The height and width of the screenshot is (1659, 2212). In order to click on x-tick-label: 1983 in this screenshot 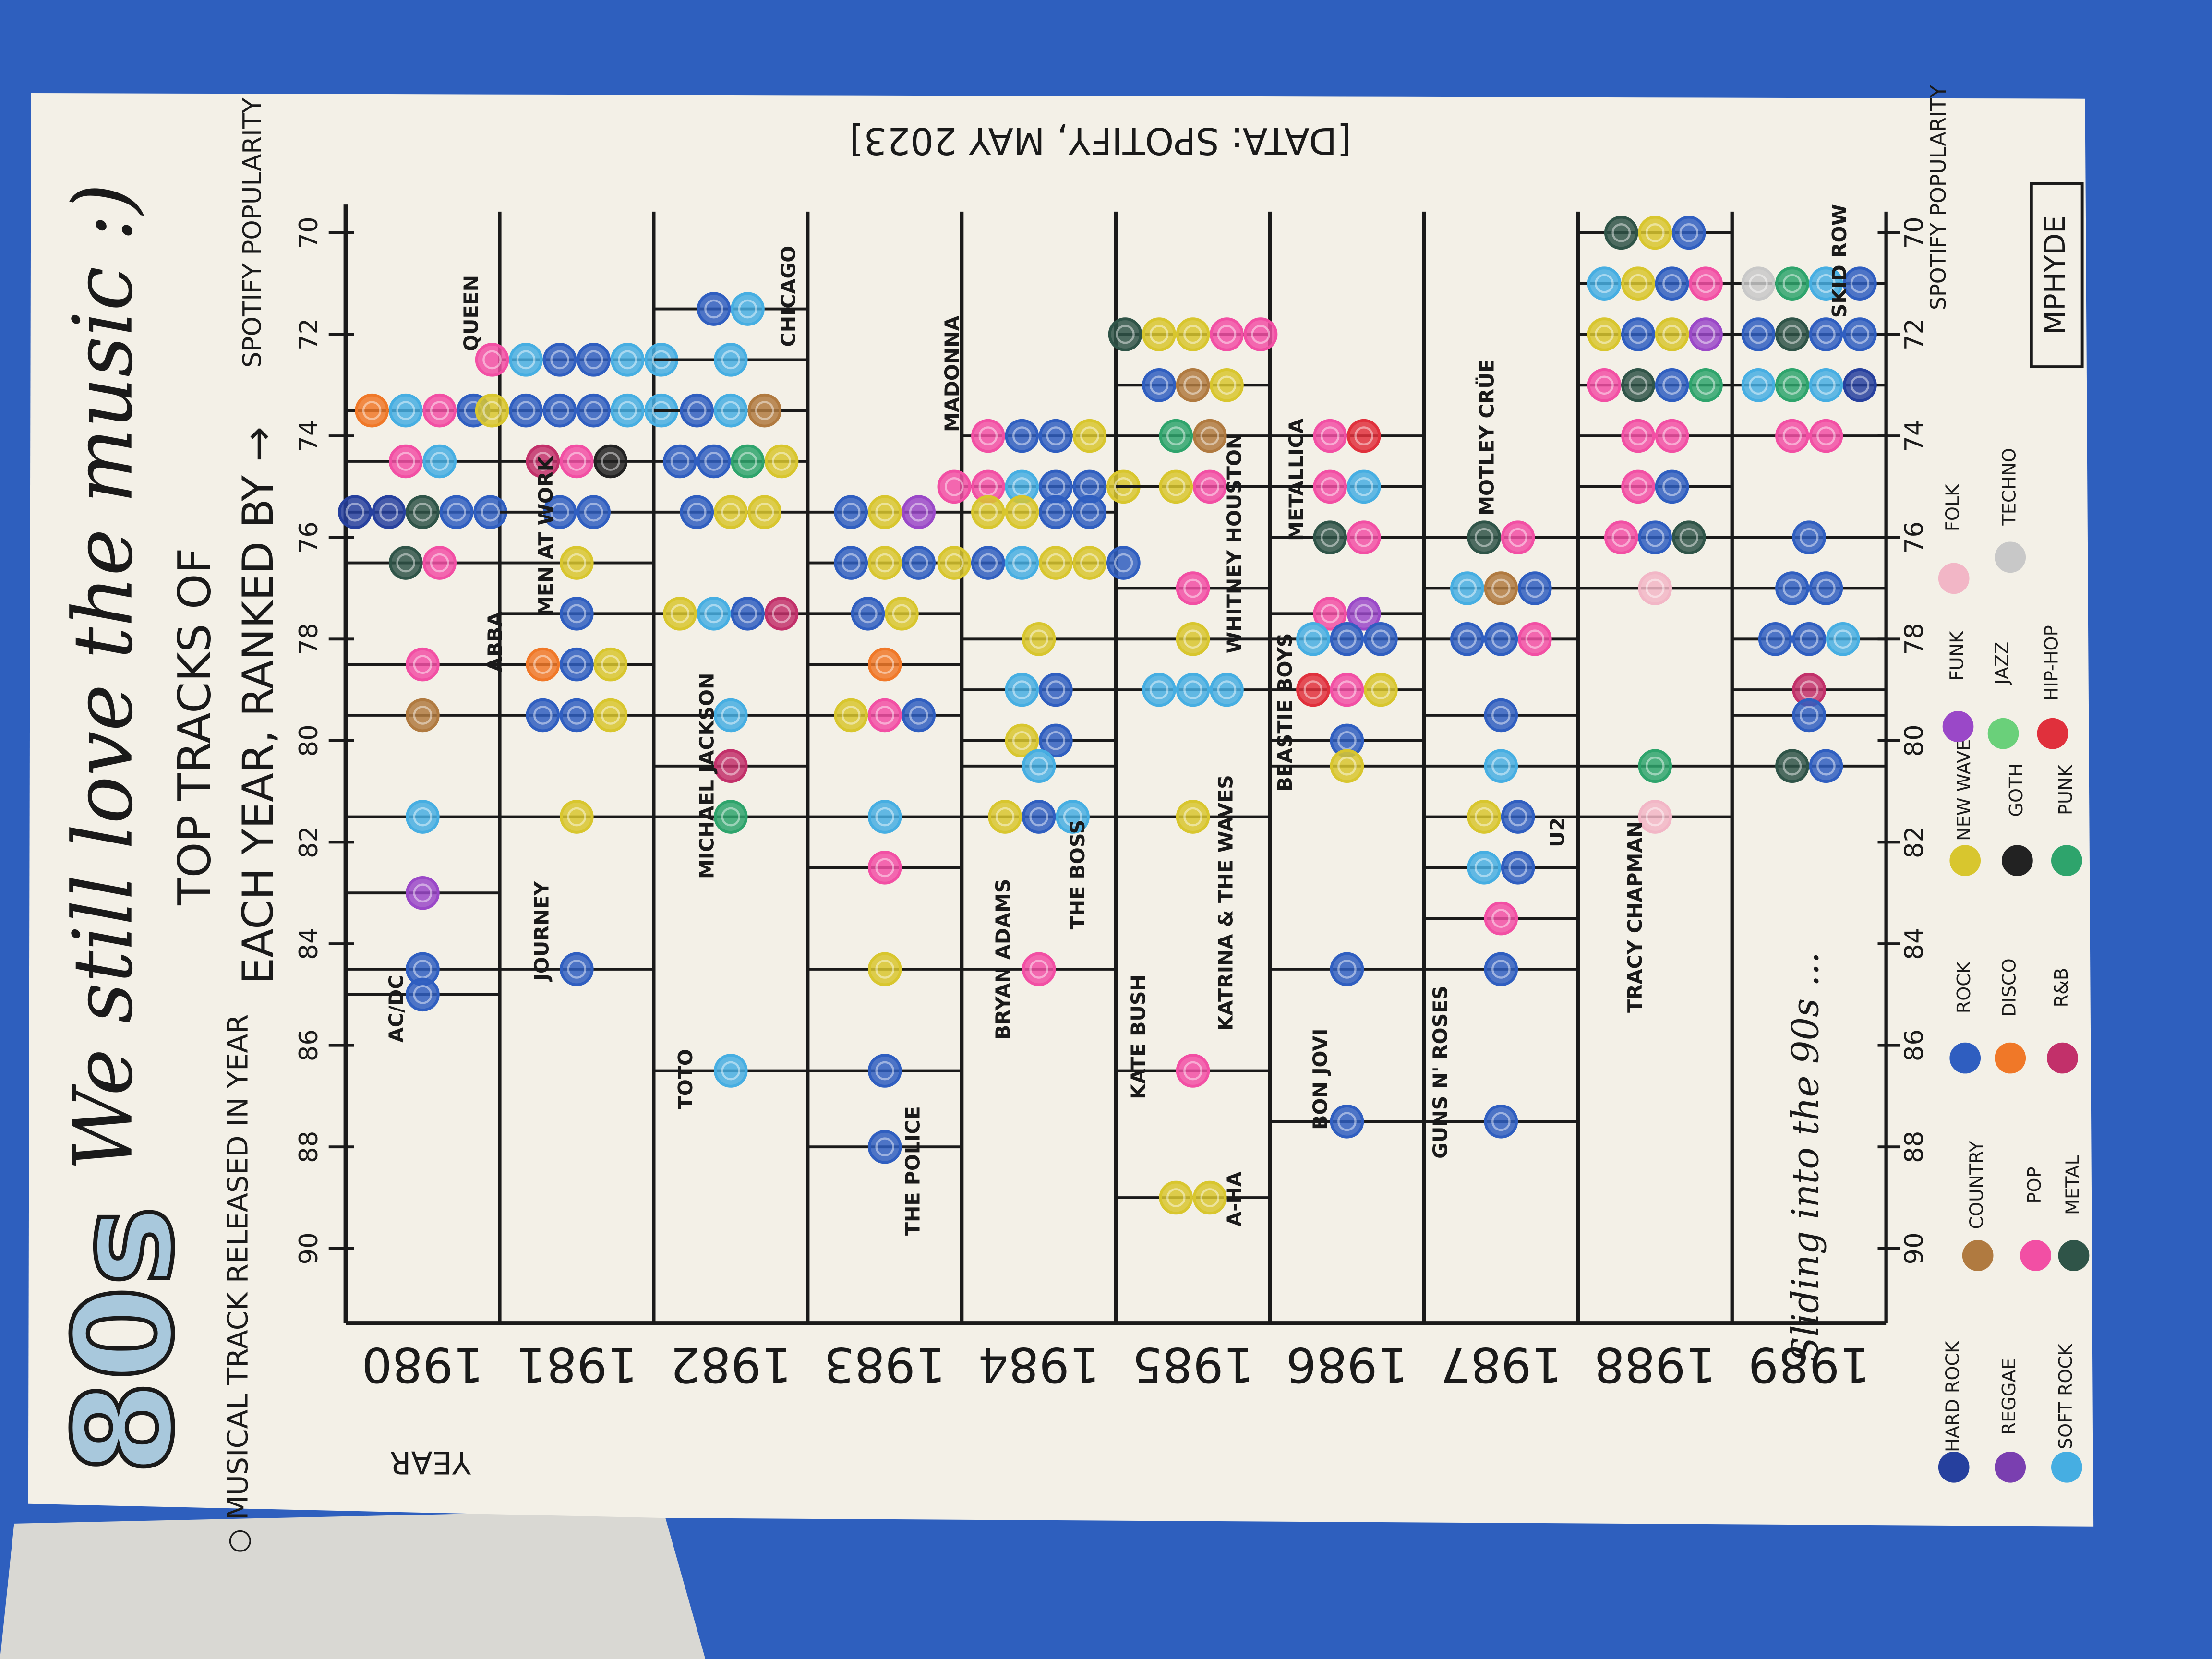, I will do `click(885, 1365)`.